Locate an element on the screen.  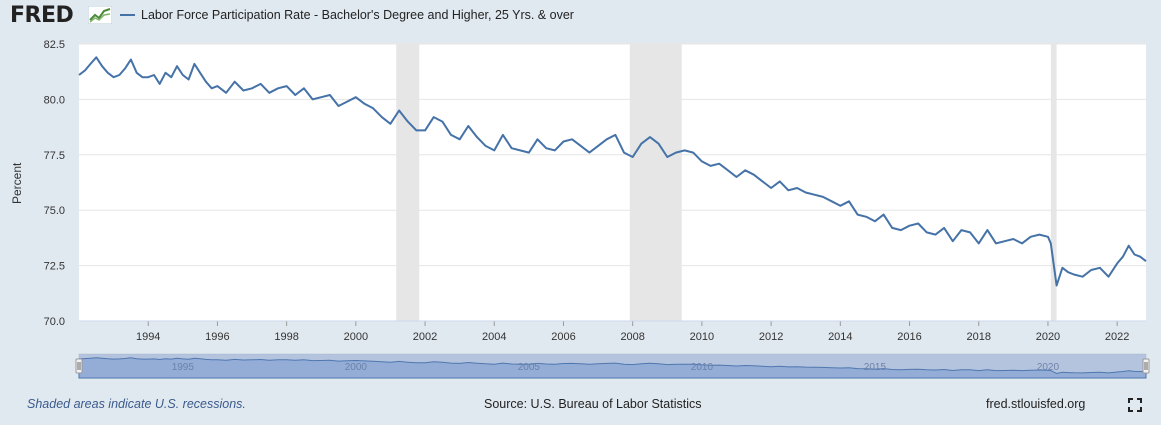
x-tick-label: 2020 is located at coordinates (1048, 337).